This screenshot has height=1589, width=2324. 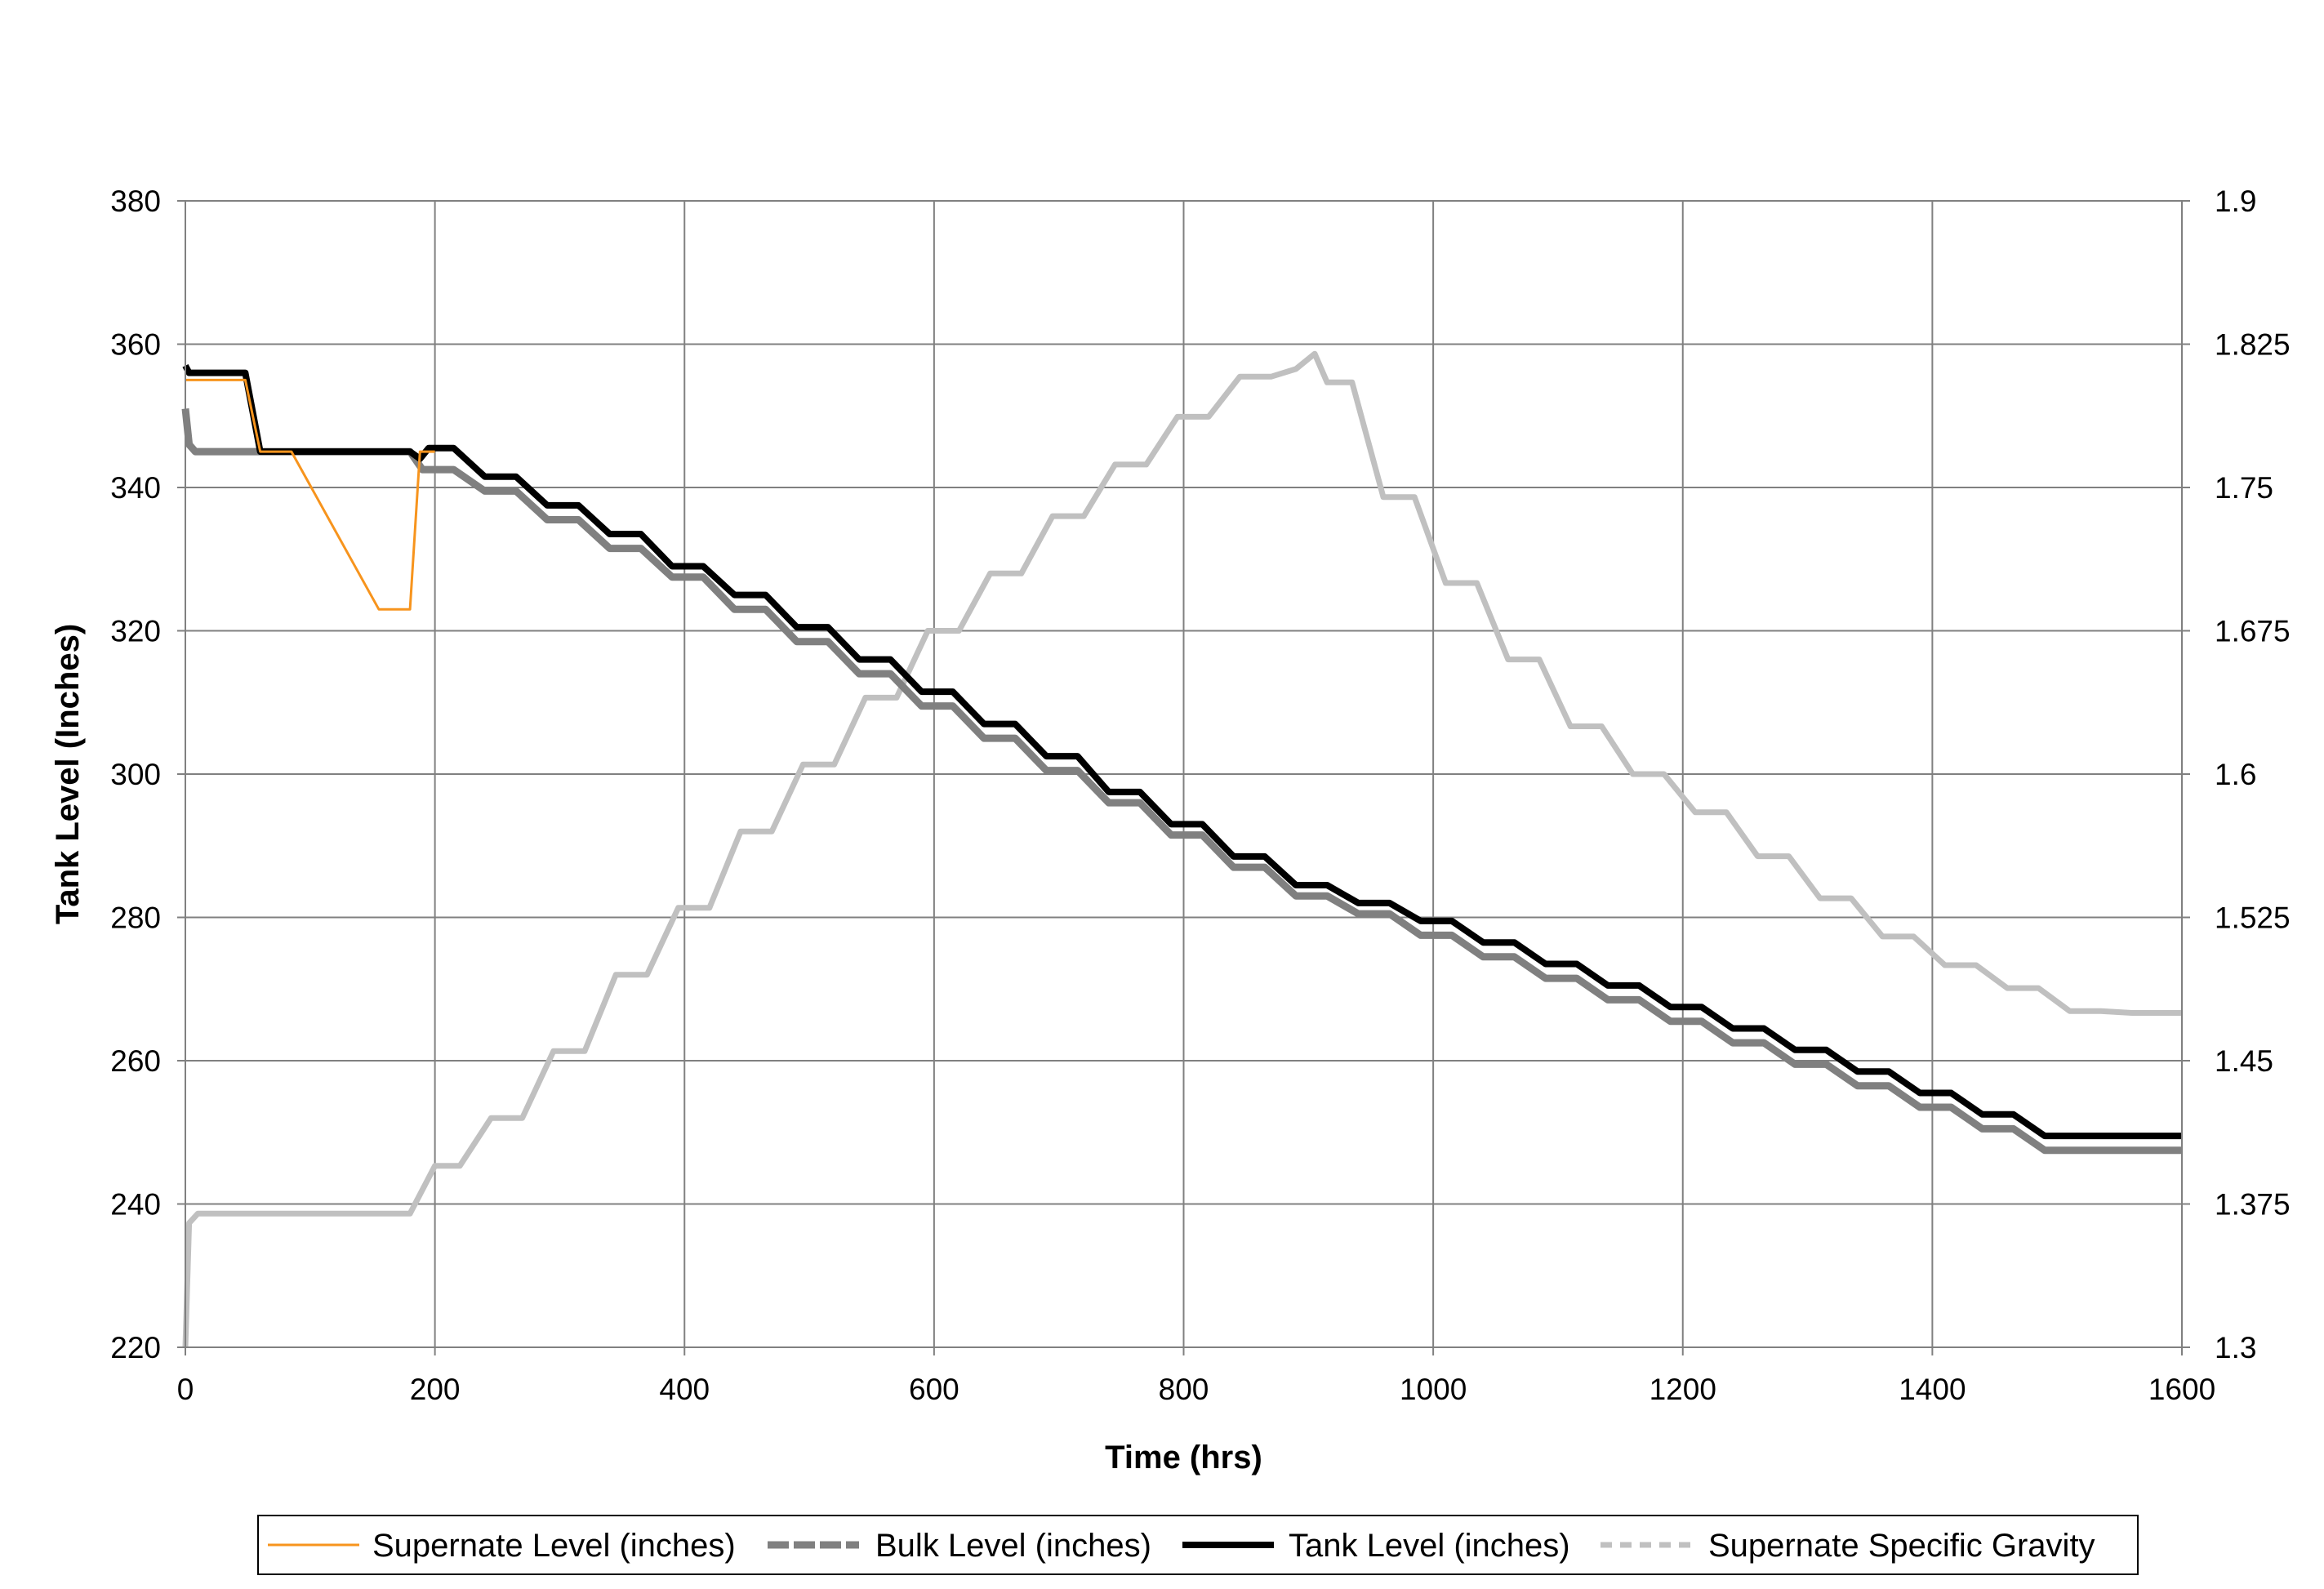 I want to click on y-tick-label: 300, so click(x=135, y=774).